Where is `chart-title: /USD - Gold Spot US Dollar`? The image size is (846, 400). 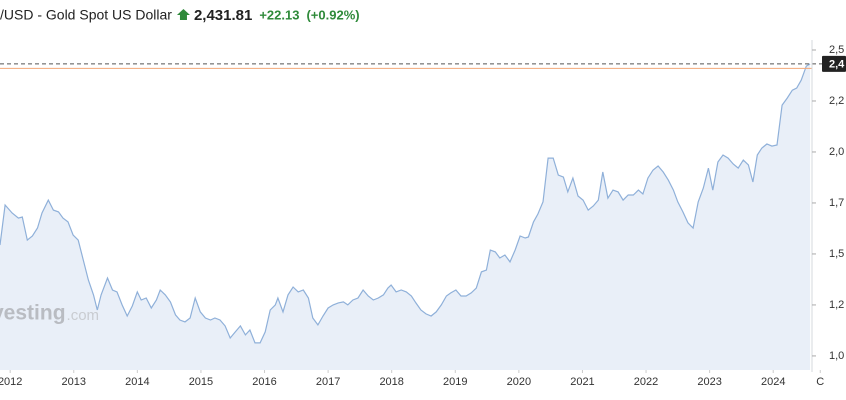
chart-title: /USD - Gold Spot US Dollar is located at coordinates (86, 15).